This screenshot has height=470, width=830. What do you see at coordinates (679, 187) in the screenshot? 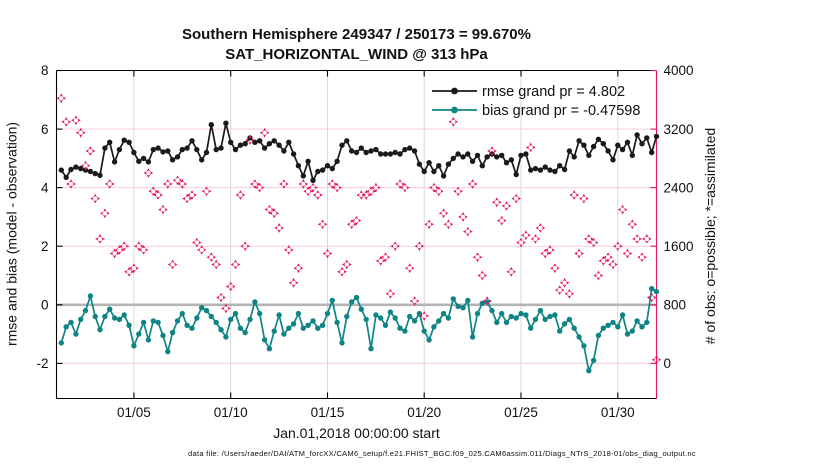
I see `right-tick-label: 2400` at bounding box center [679, 187].